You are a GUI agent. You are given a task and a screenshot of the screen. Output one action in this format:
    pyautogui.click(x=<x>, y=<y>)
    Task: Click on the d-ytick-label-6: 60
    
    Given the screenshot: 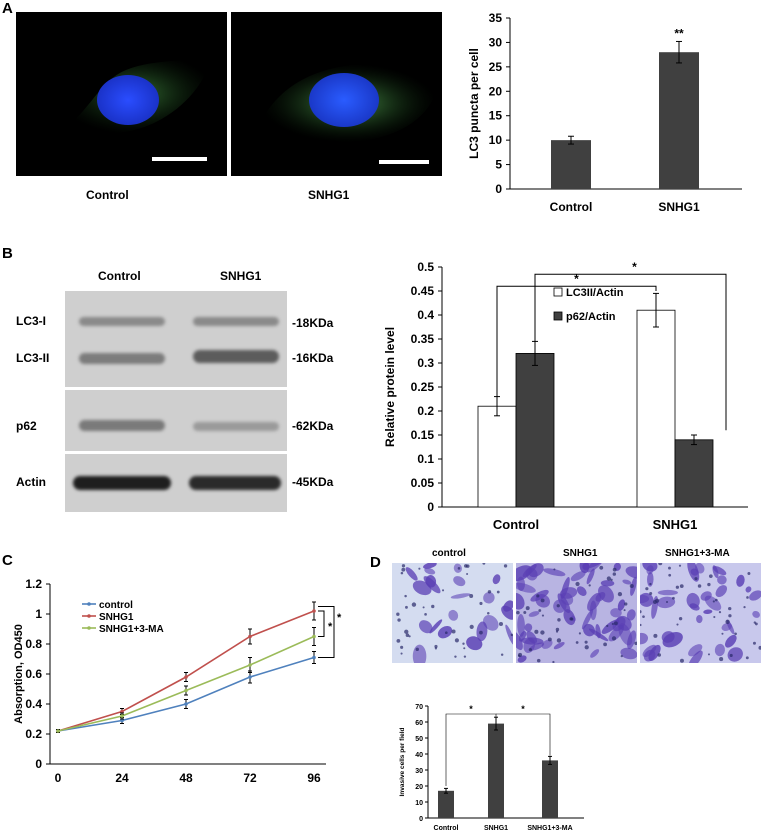 What is the action you would take?
    pyautogui.click(x=419, y=723)
    